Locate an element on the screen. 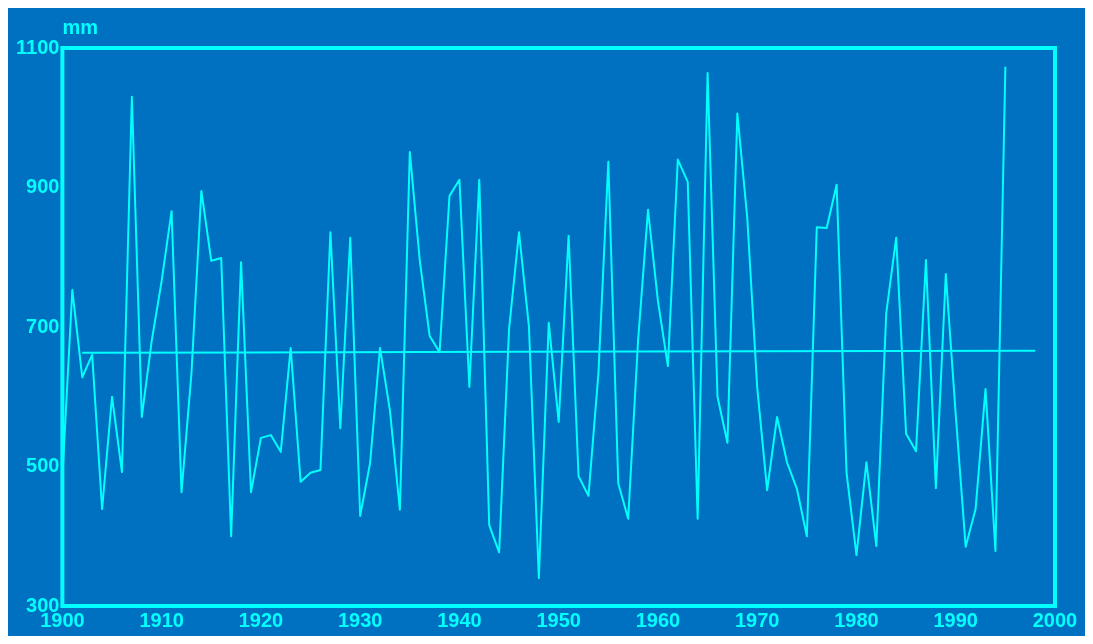 This screenshot has width=1093, height=644. x-tick-label: 1920 is located at coordinates (261, 619).